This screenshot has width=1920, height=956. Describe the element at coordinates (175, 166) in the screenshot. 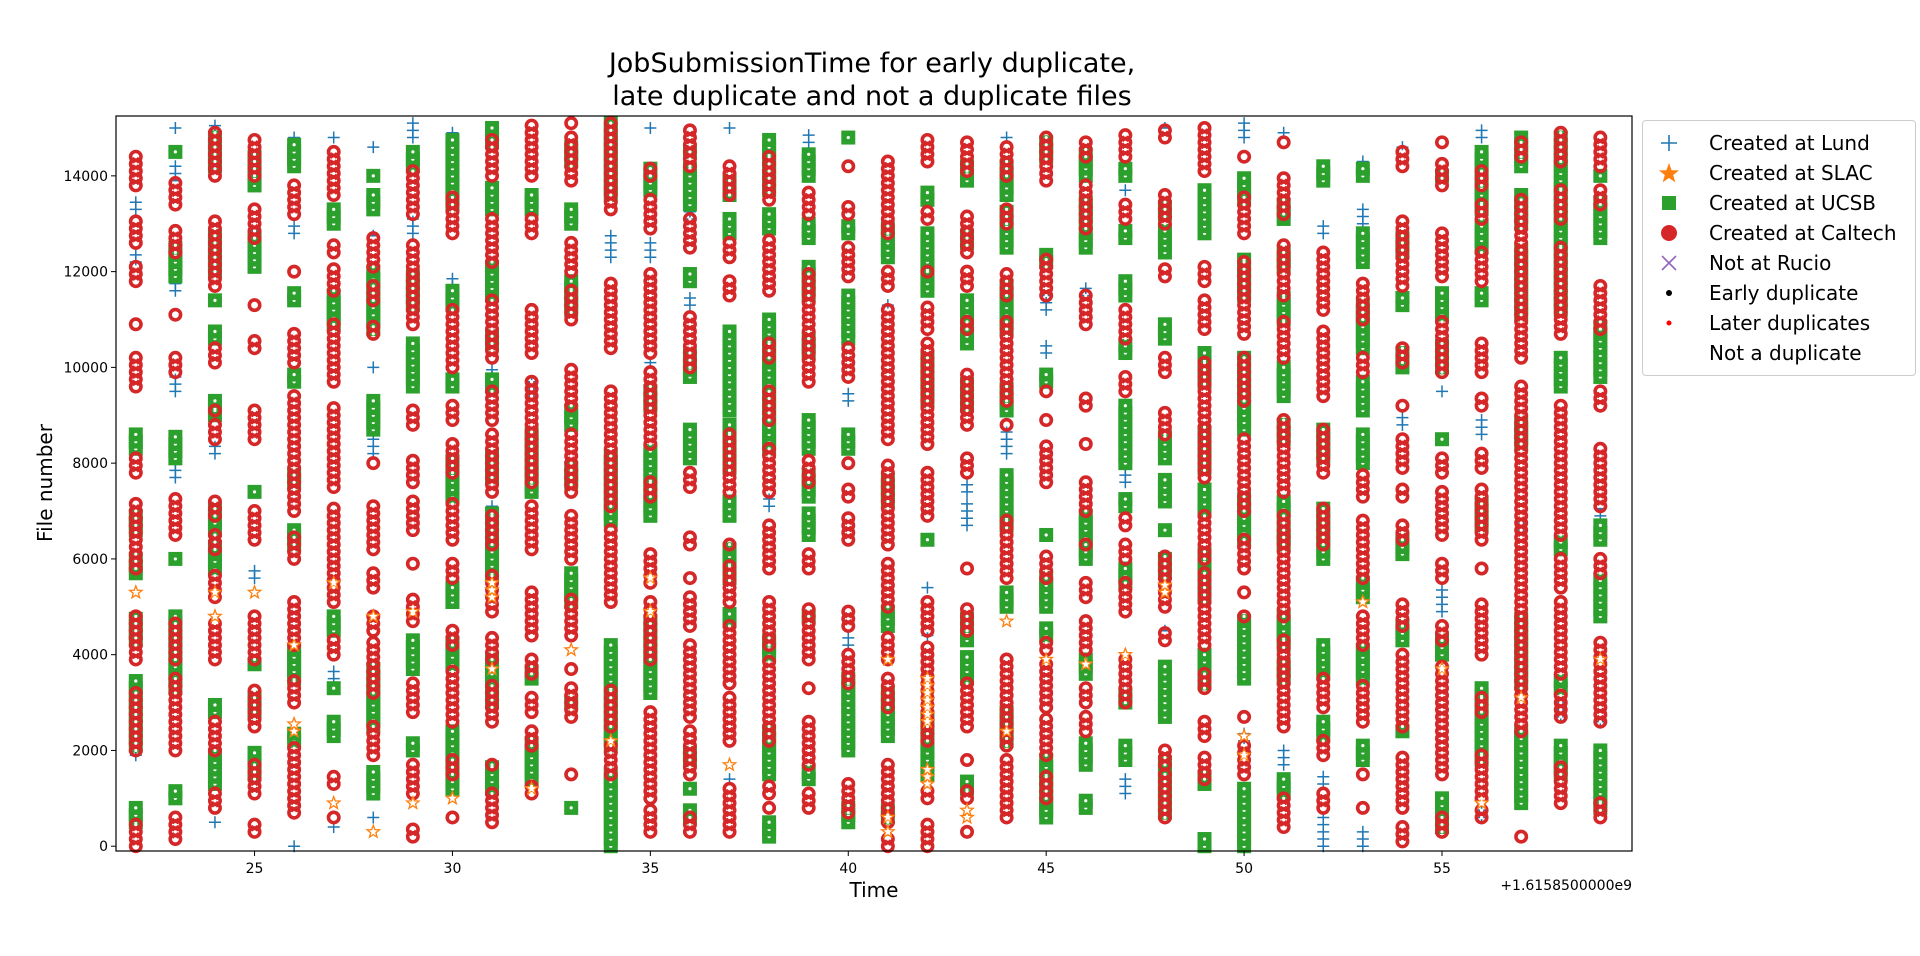

I see `lund-point` at that location.